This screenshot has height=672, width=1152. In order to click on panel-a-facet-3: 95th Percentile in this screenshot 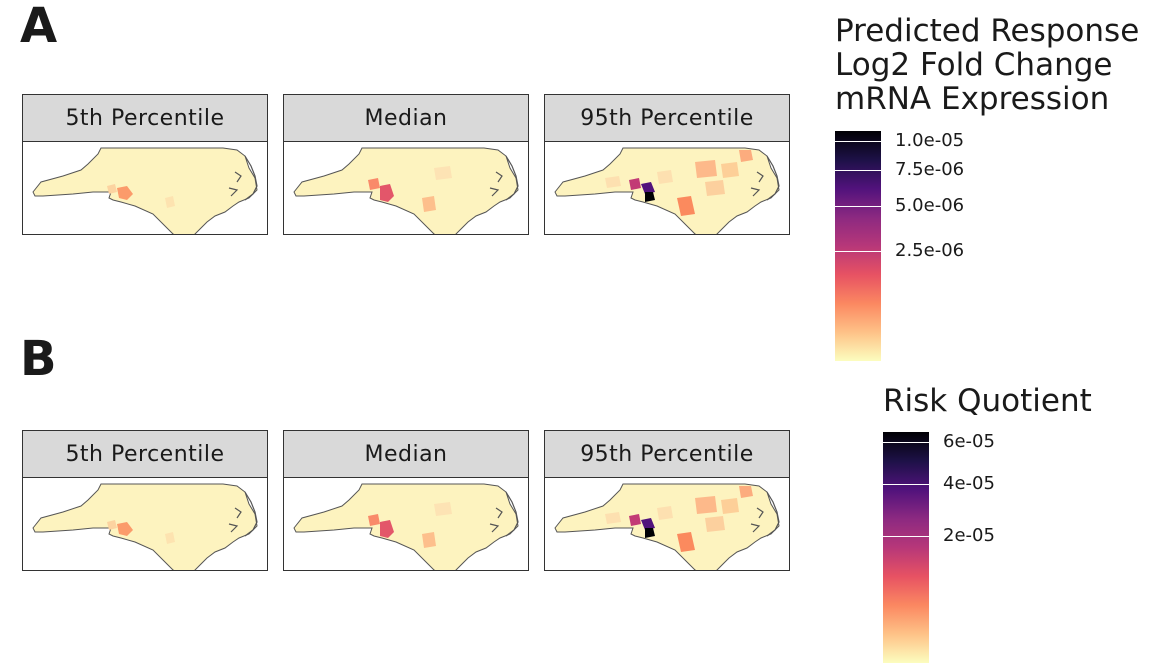, I will do `click(667, 165)`.